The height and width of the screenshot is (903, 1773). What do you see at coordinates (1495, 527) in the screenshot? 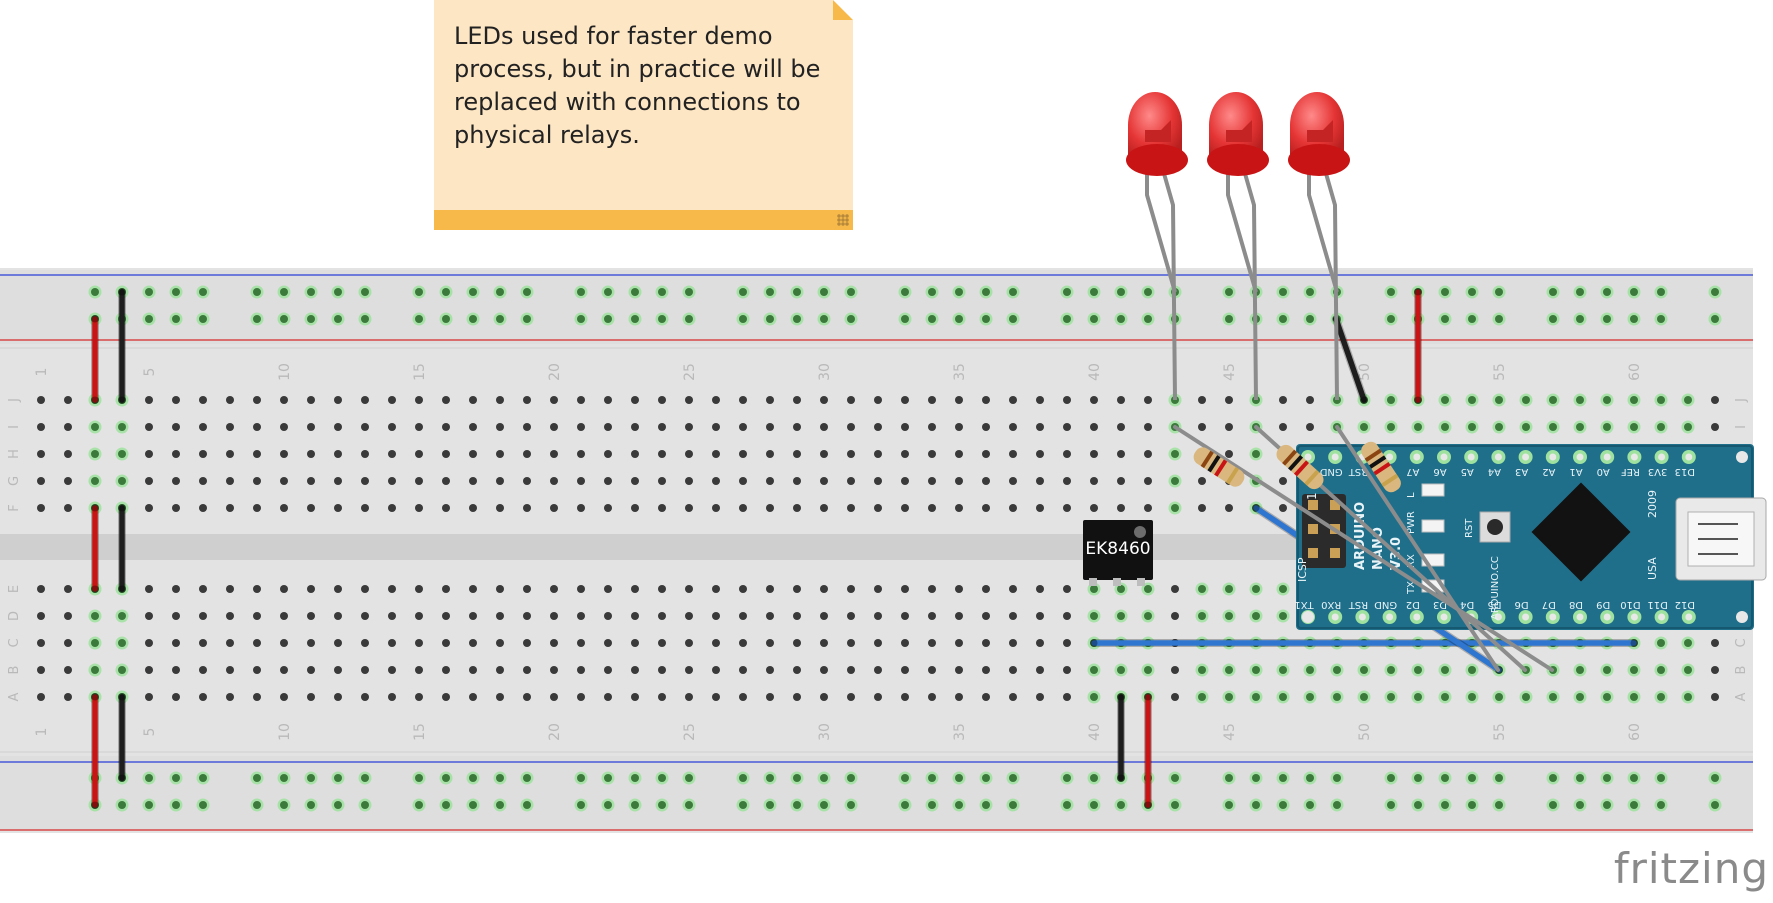
I see `reset-button-cap` at bounding box center [1495, 527].